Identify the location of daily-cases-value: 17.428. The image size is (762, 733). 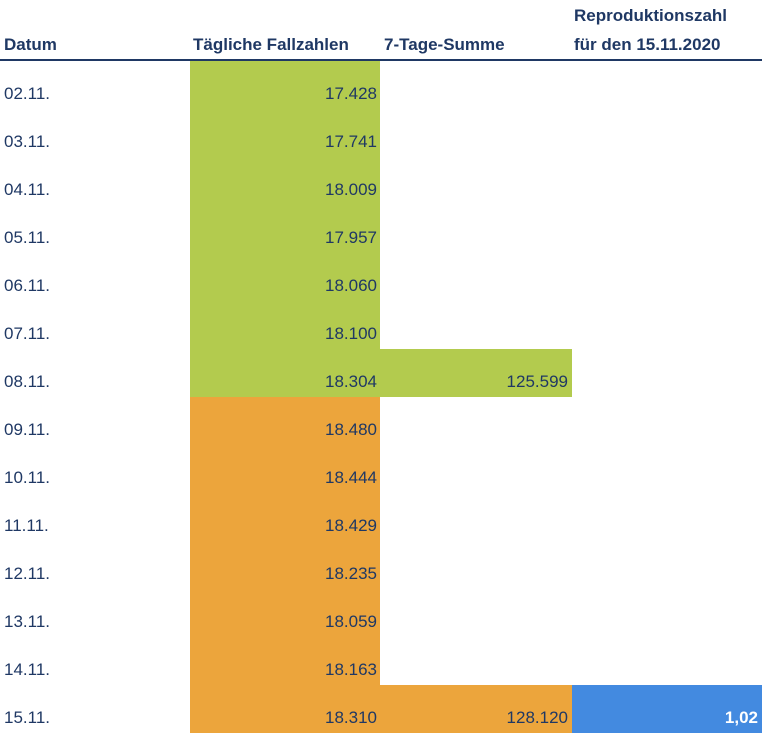
(351, 93).